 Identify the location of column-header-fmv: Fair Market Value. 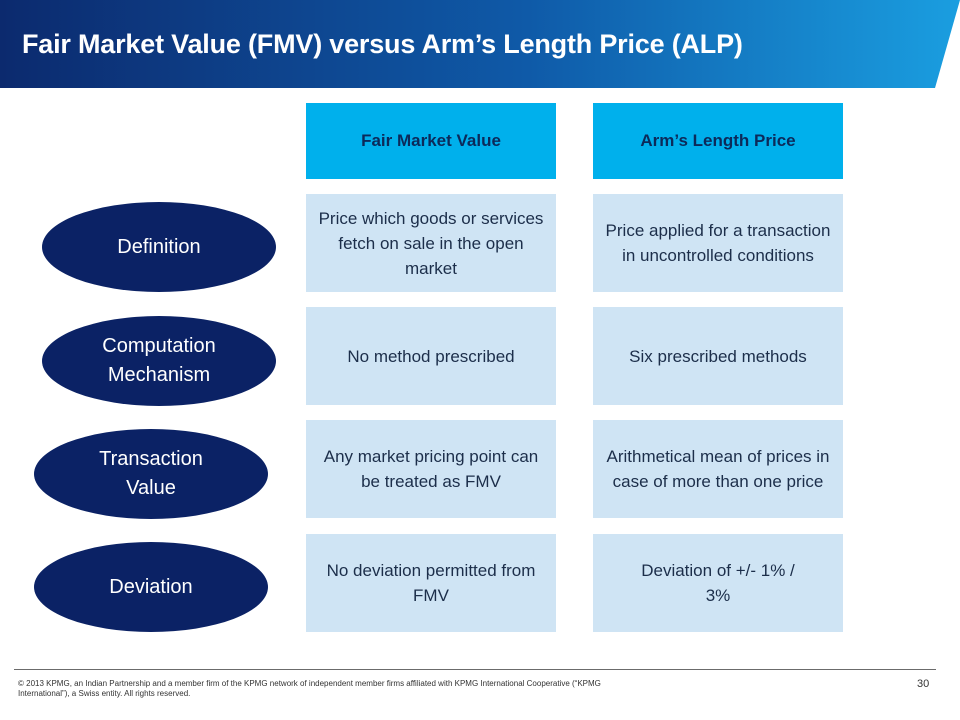
(431, 141).